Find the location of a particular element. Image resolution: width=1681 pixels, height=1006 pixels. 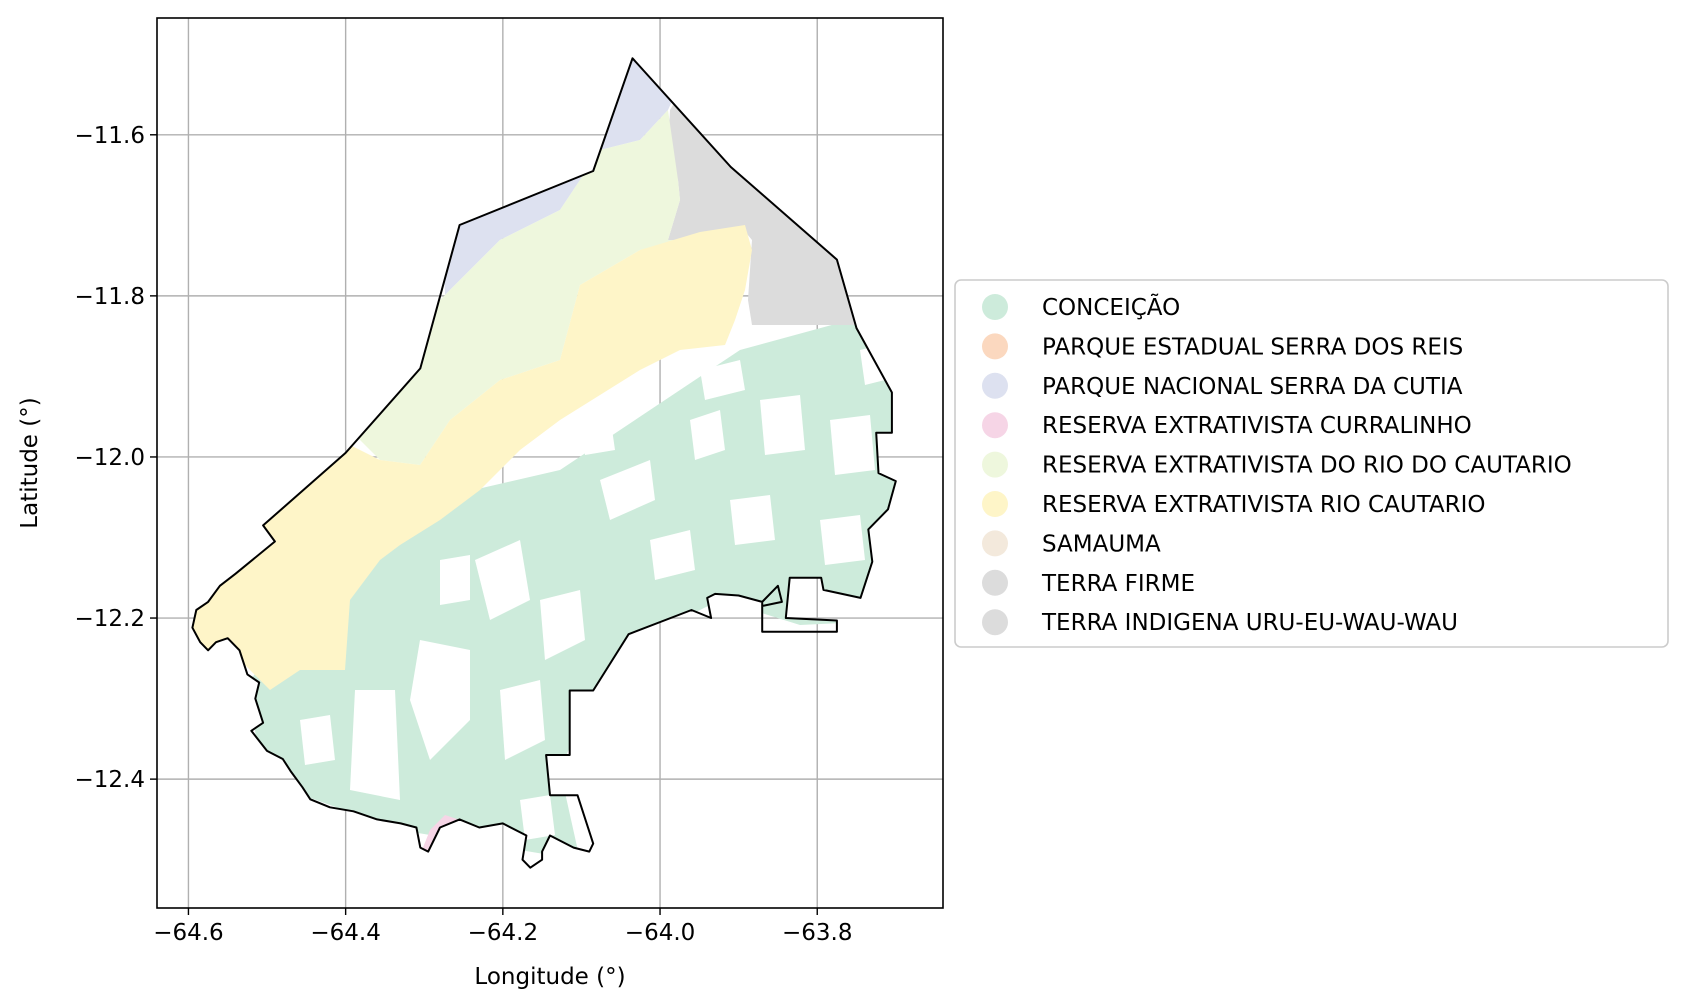

legend-label: PARQUE ESTADUAL SERRA DOS REIS is located at coordinates (1252, 347).